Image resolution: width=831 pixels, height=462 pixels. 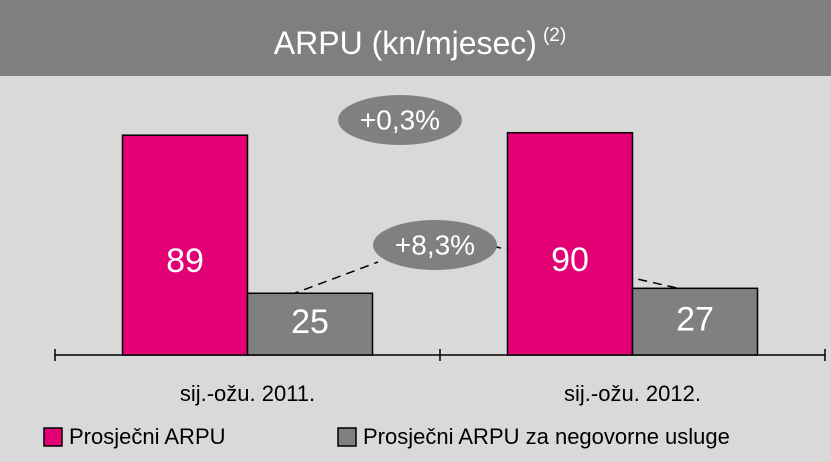 I want to click on value-label: 90, so click(x=570, y=260).